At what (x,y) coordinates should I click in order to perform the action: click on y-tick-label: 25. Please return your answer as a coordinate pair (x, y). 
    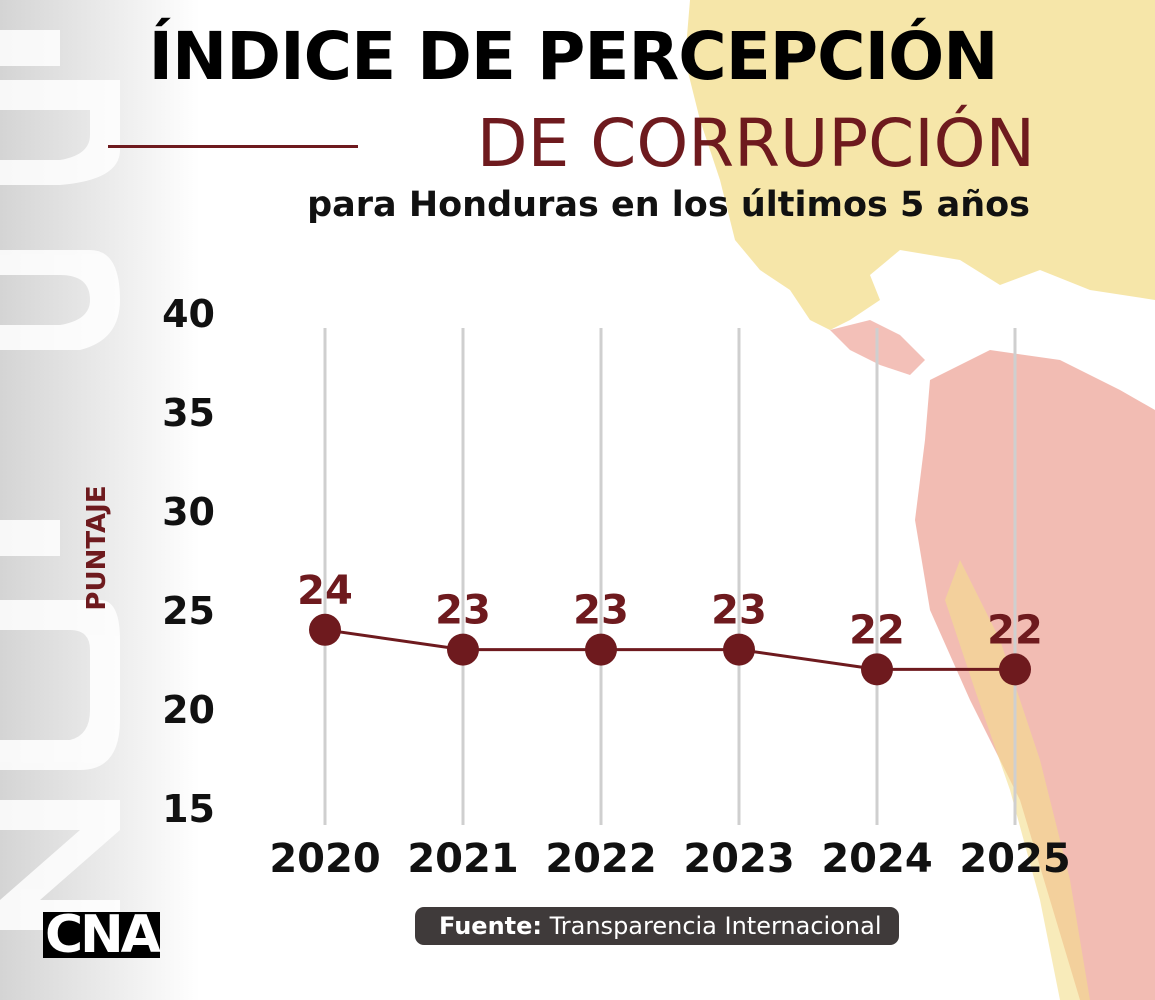
    Looking at the image, I should click on (188, 611).